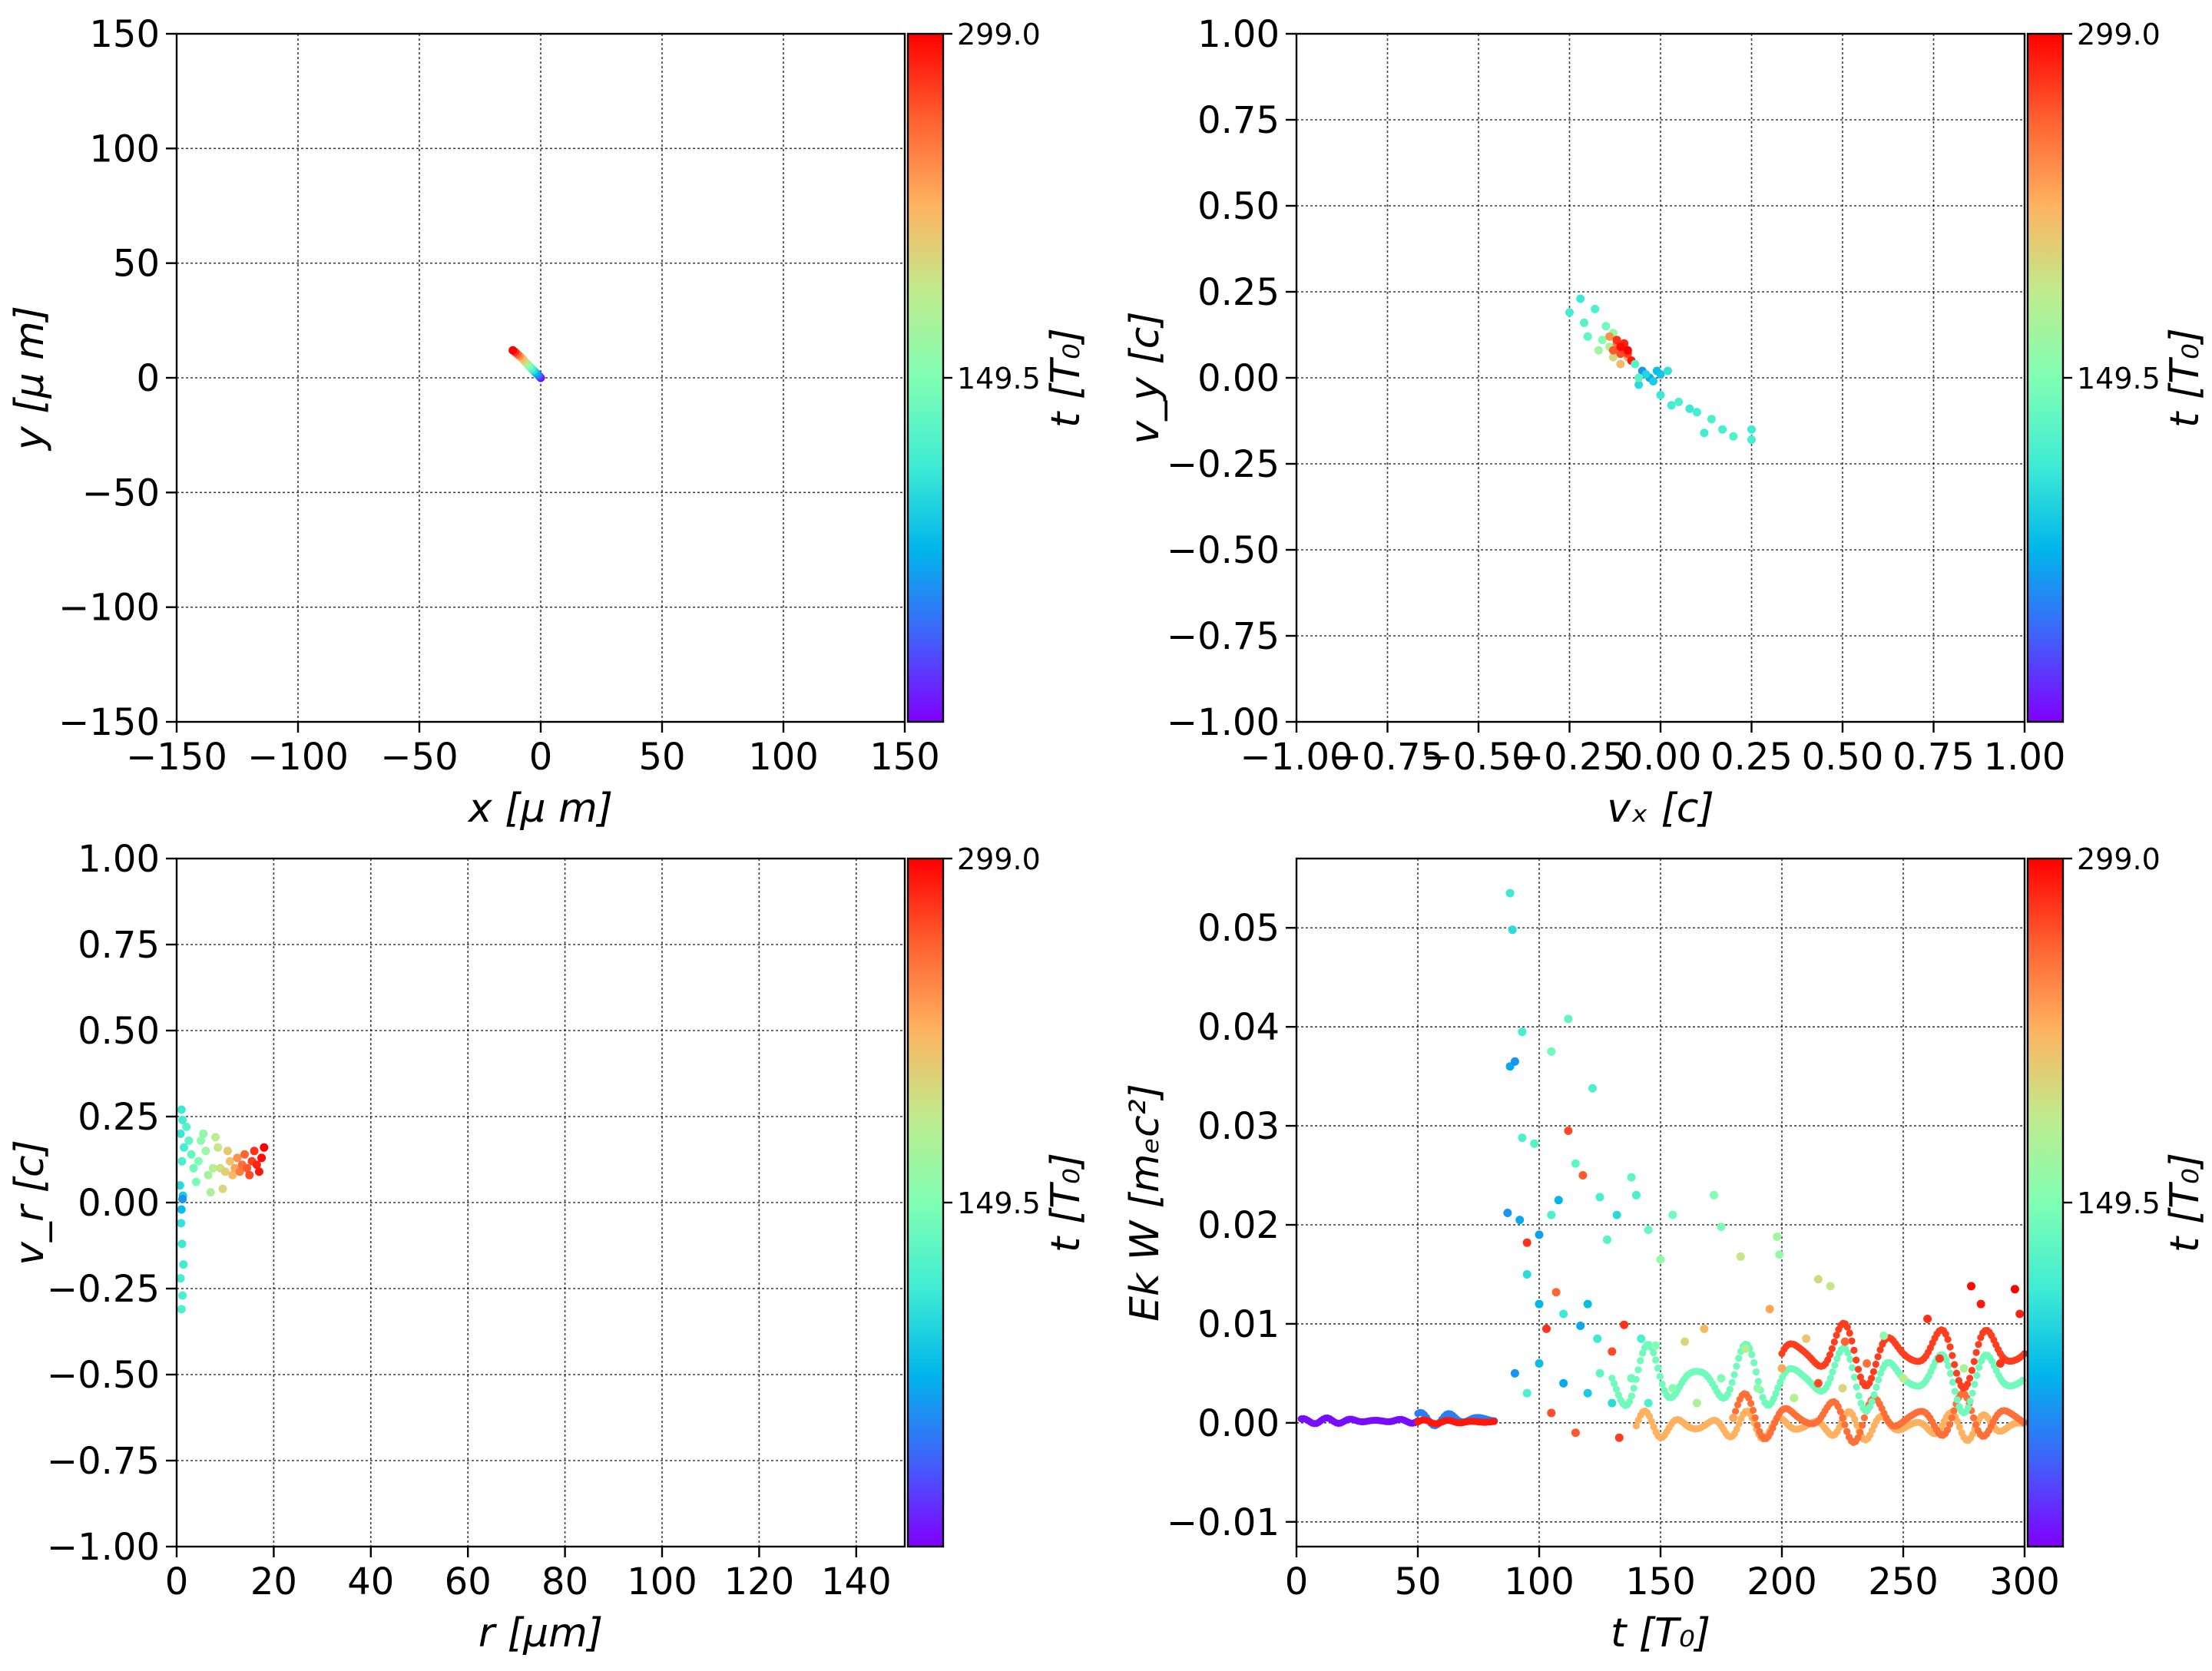 The height and width of the screenshot is (1671, 2212). I want to click on x-tick-label: 300, so click(2025, 1581).